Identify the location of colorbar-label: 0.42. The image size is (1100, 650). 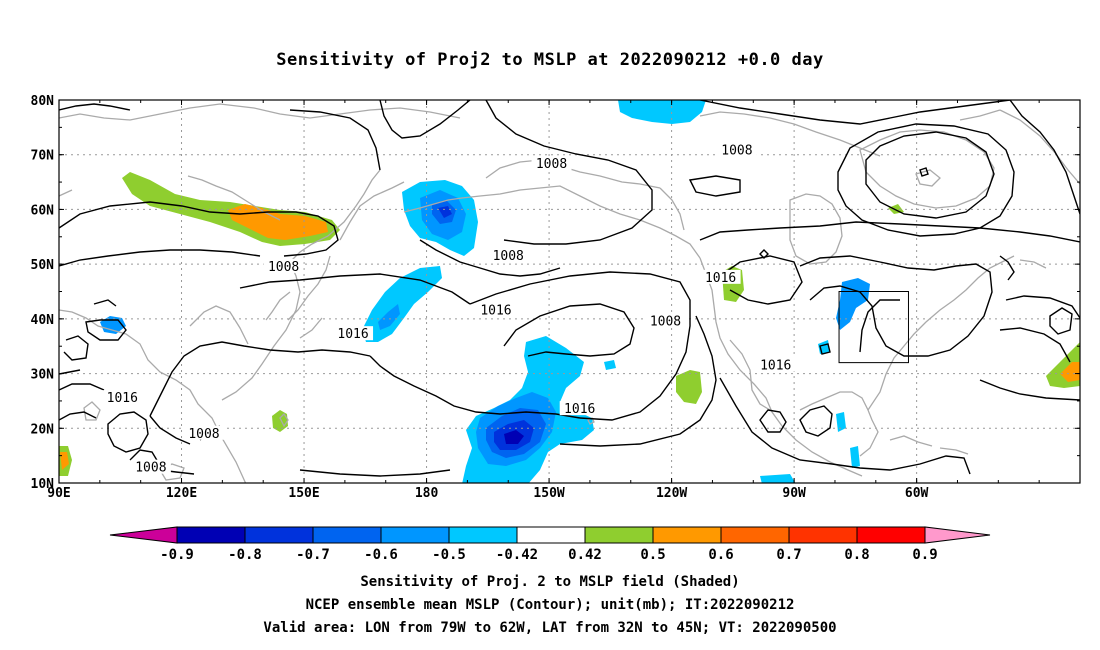
(585, 555).